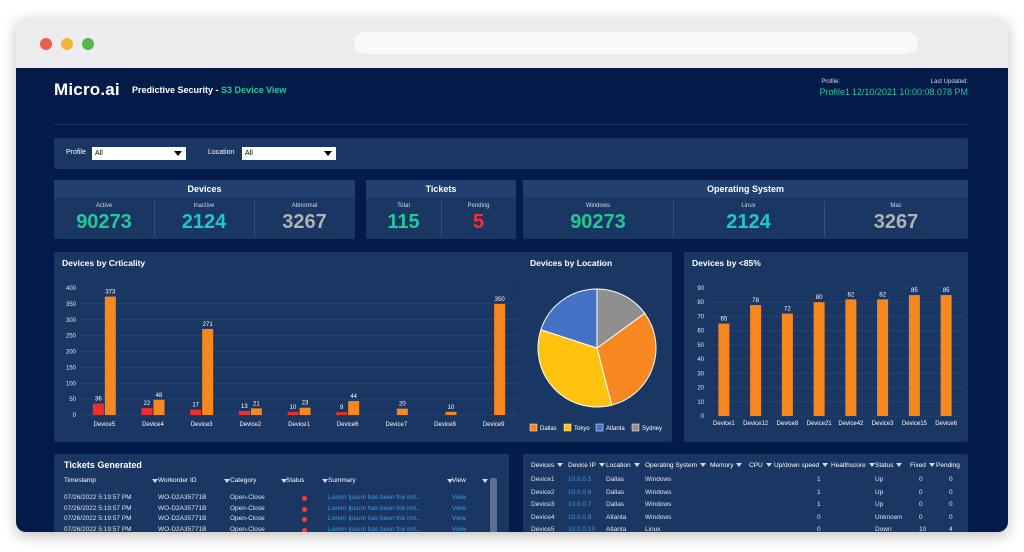 This screenshot has height=552, width=1024. Describe the element at coordinates (575, 368) in the screenshot. I see `pie-slice-tokyo` at that location.